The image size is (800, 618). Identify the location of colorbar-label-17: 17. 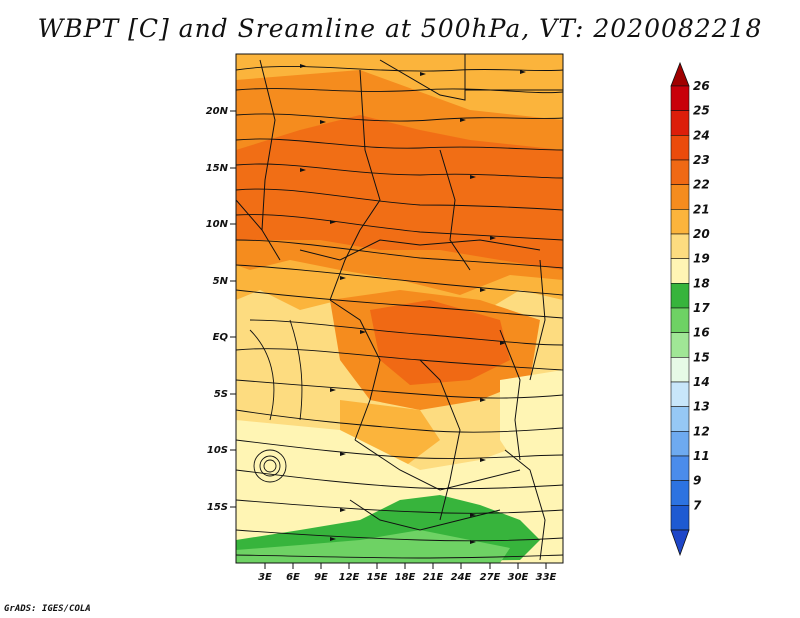
(701, 308).